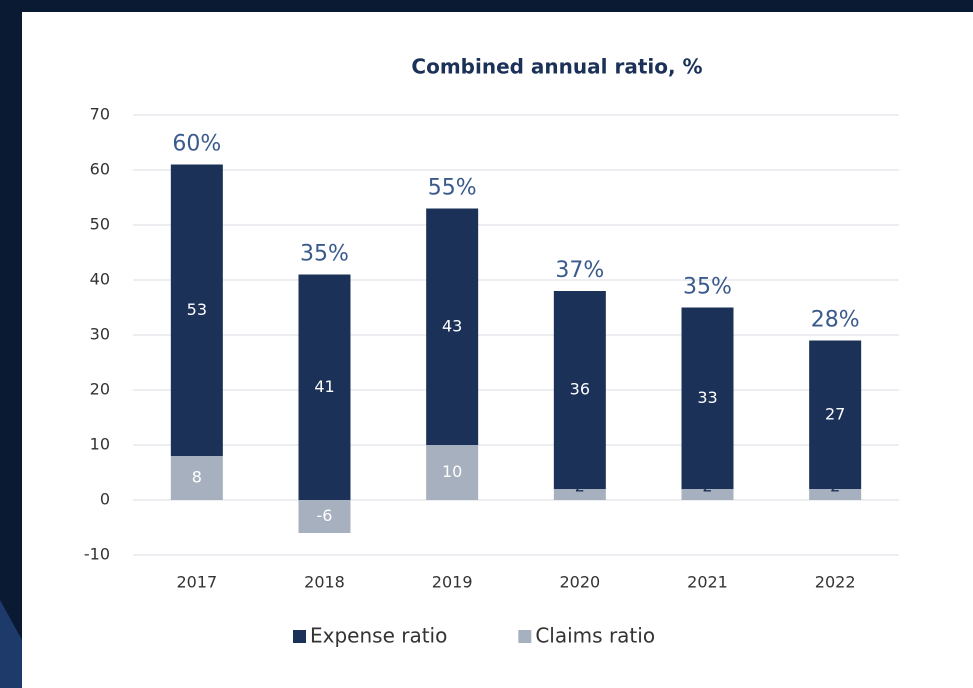  Describe the element at coordinates (100, 389) in the screenshot. I see `y-tick-label: 20` at that location.